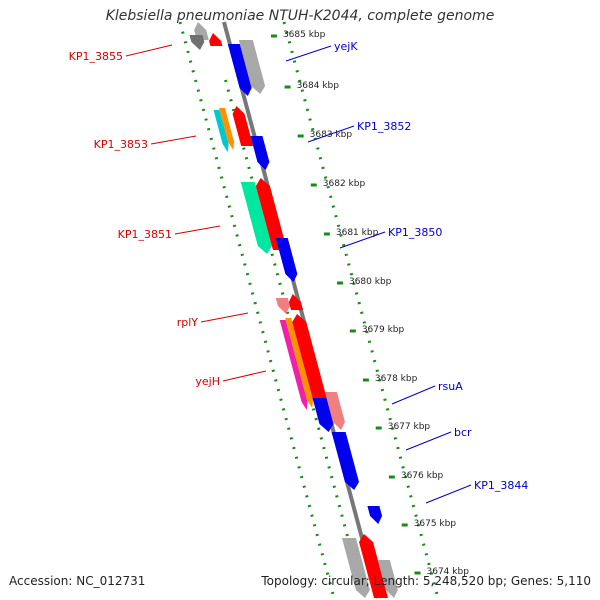 The width and height of the screenshot is (600, 600). I want to click on gene-label-right: KP1_3844, so click(501, 485).